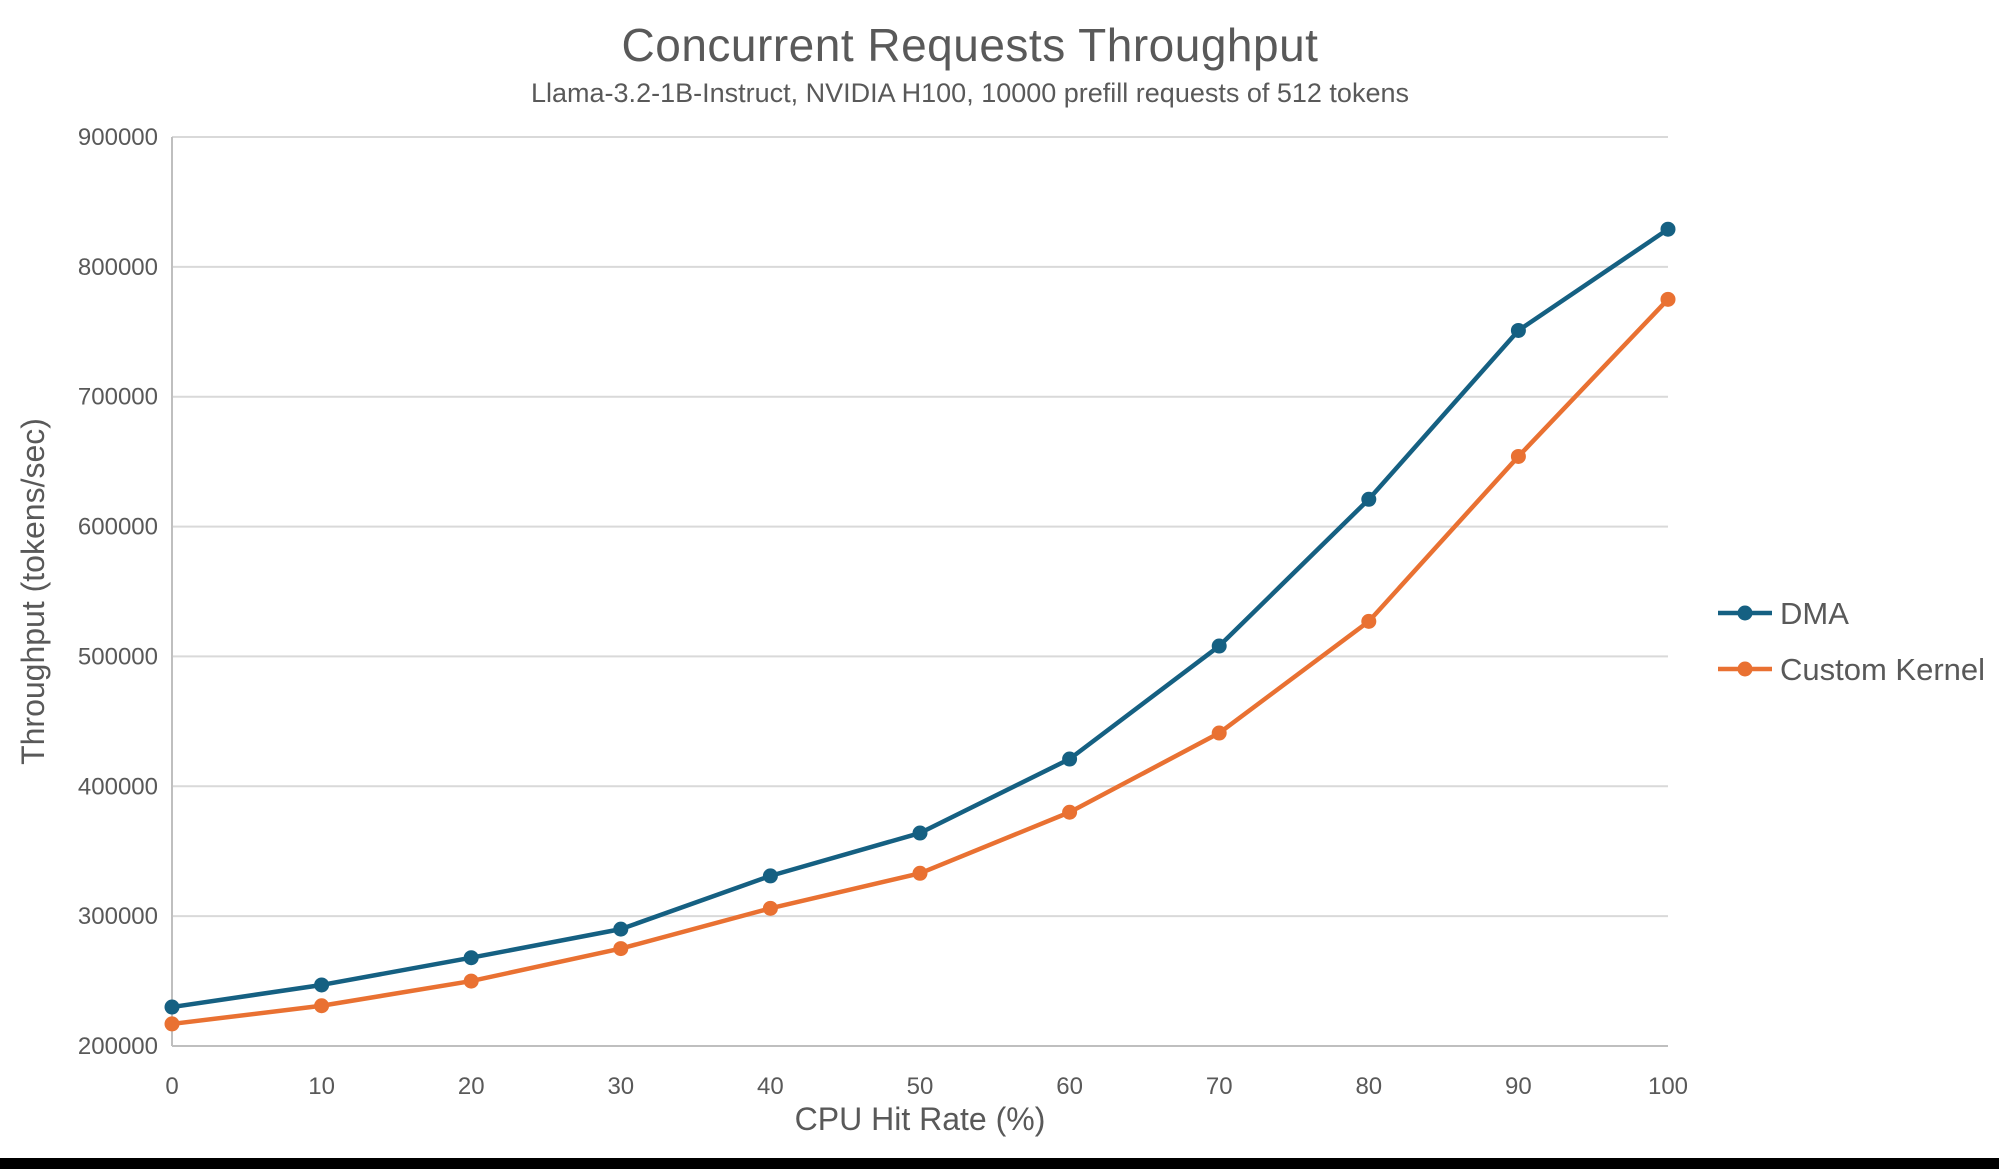 Image resolution: width=1999 pixels, height=1169 pixels. Describe the element at coordinates (118, 786) in the screenshot. I see `y-tick-label-400000: 400000` at that location.